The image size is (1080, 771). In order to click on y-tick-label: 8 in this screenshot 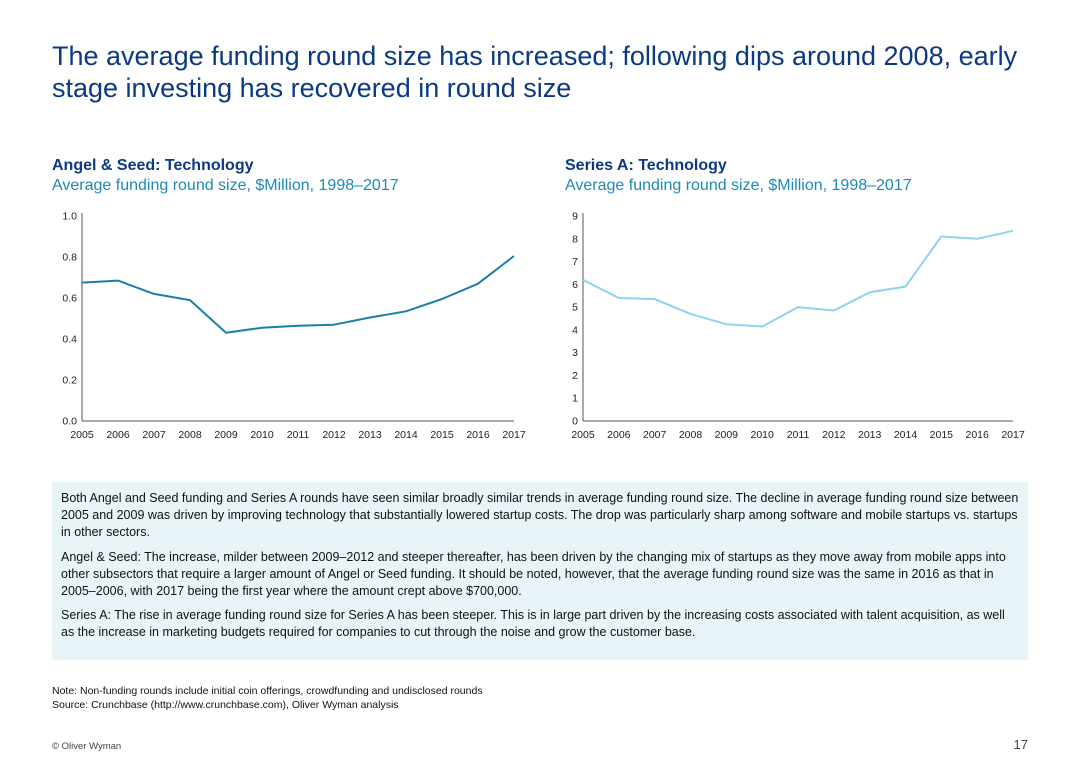, I will do `click(575, 239)`.